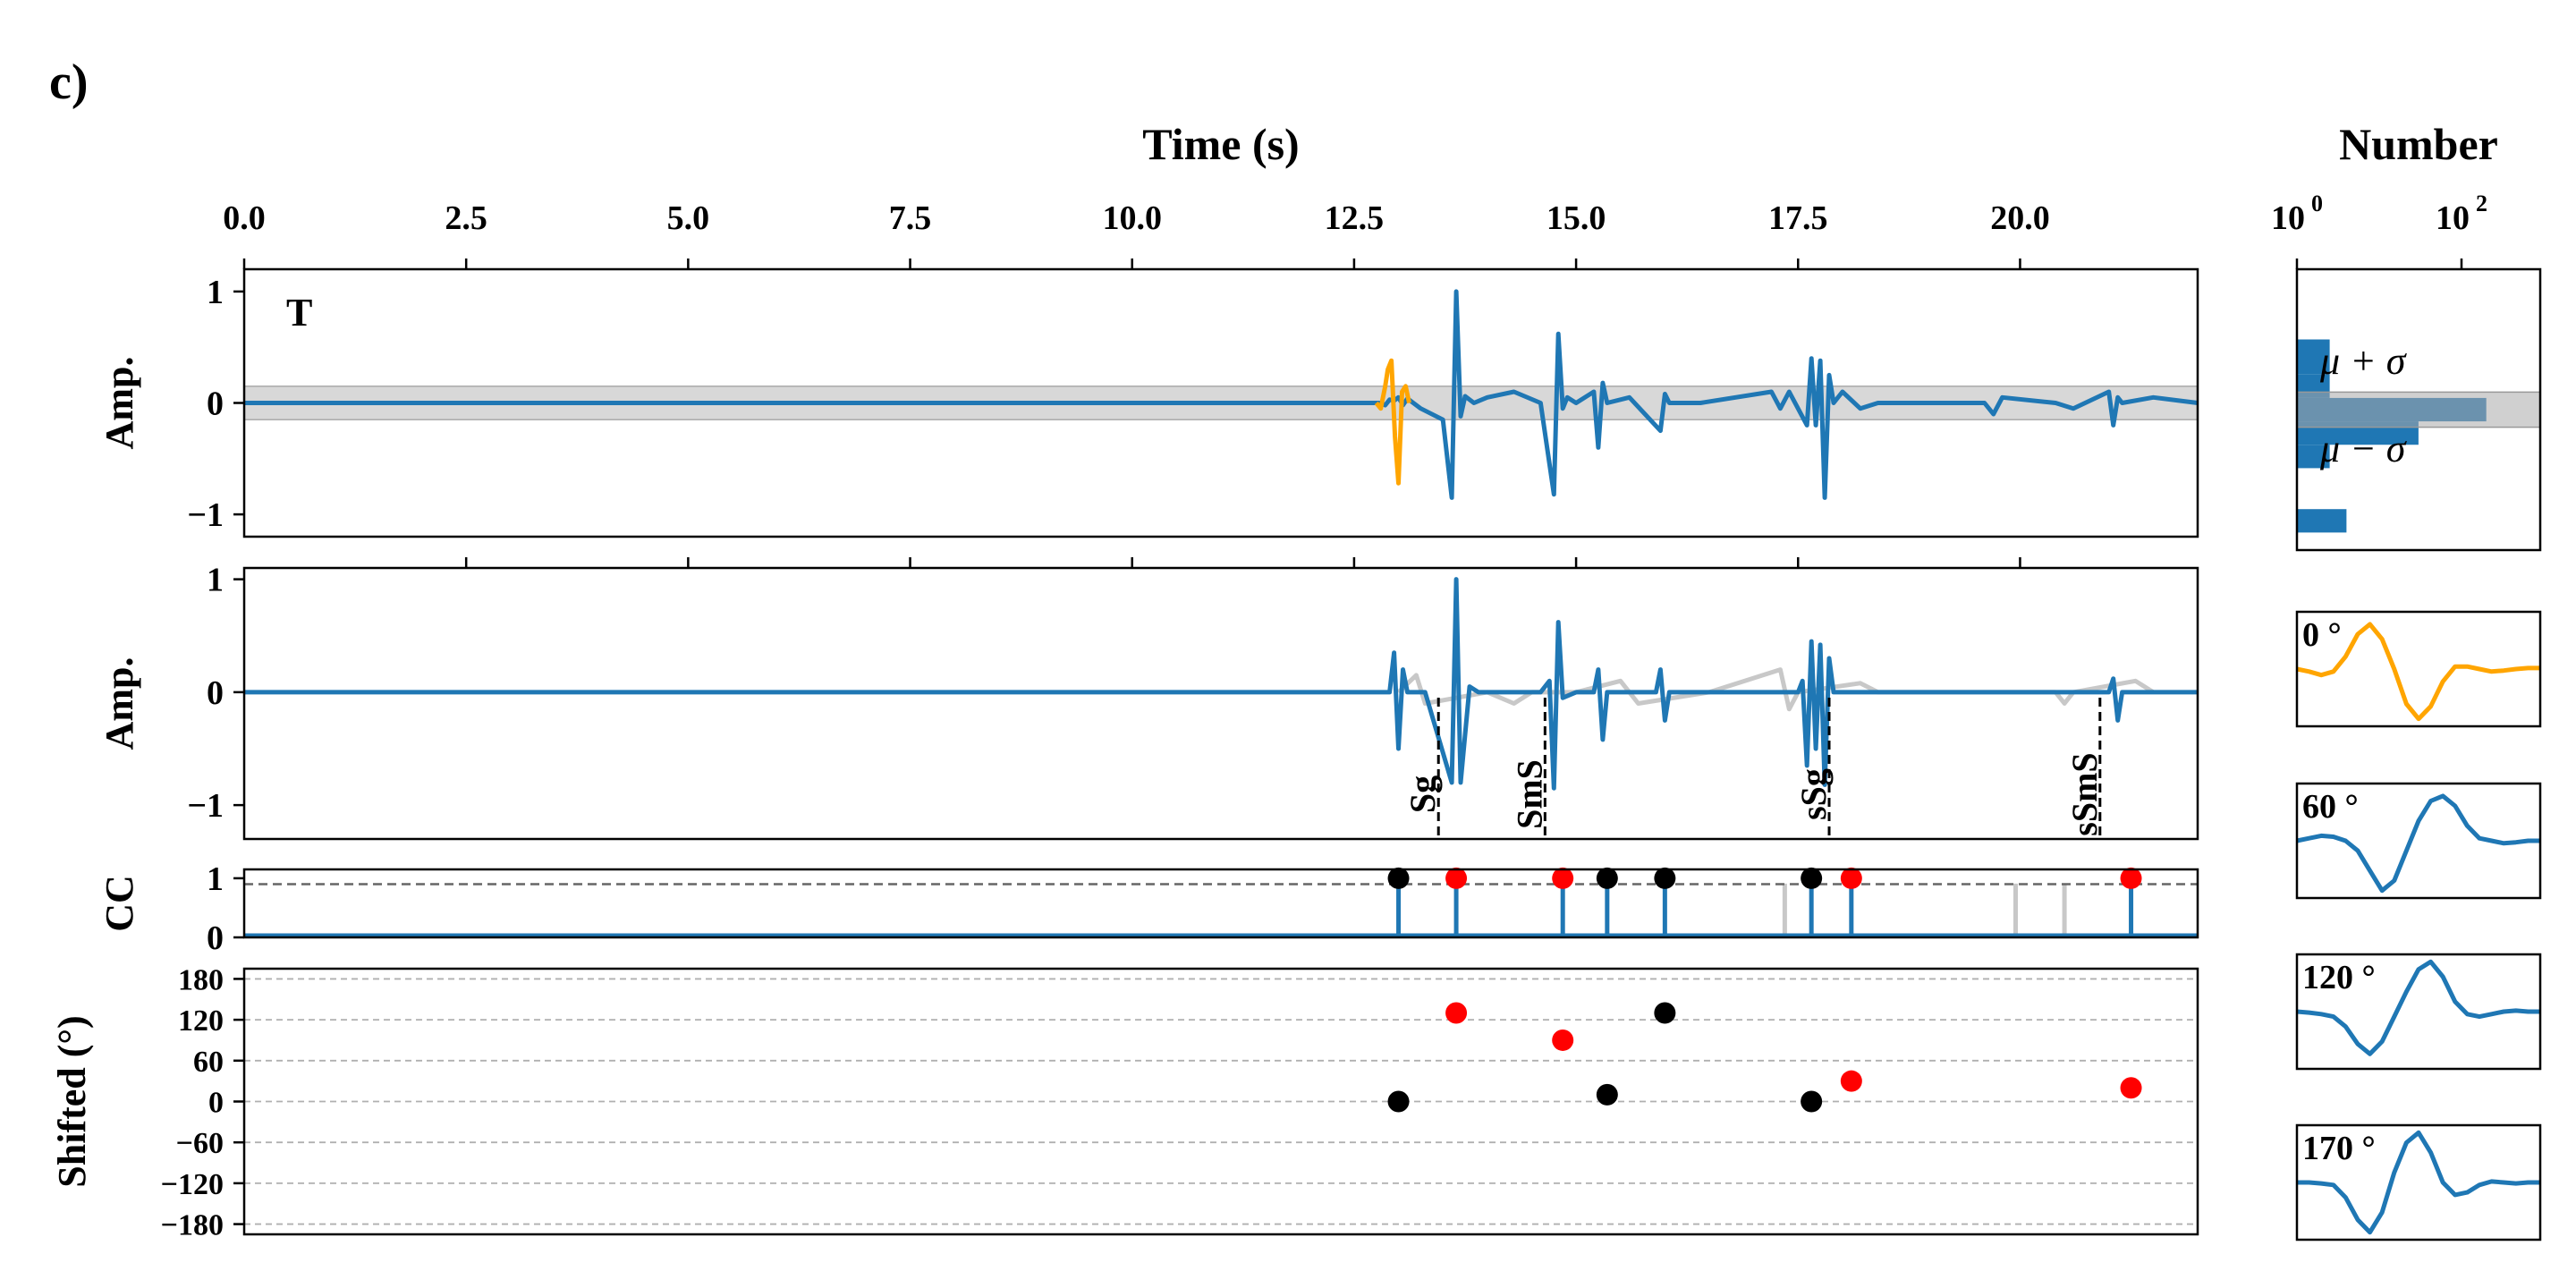 This screenshot has height=1288, width=2576. I want to click on template-label: 0 °, so click(2322, 635).